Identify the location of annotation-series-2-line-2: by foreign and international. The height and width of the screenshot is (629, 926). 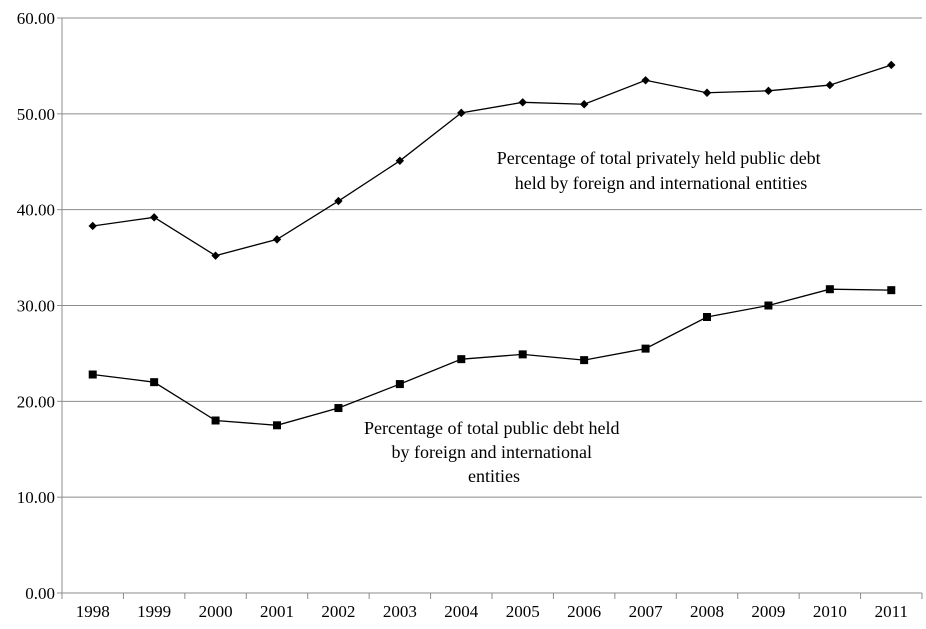
(492, 452).